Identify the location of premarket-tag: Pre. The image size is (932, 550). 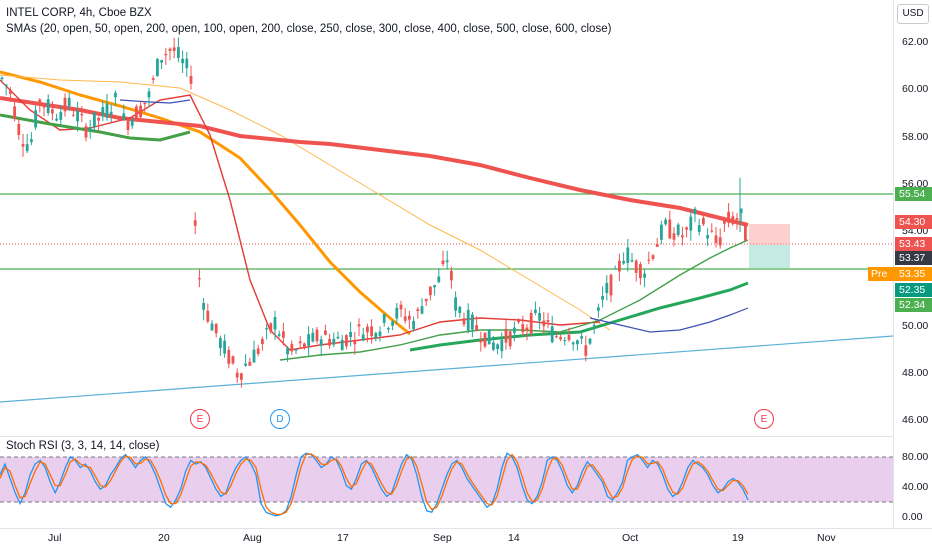
(881, 274).